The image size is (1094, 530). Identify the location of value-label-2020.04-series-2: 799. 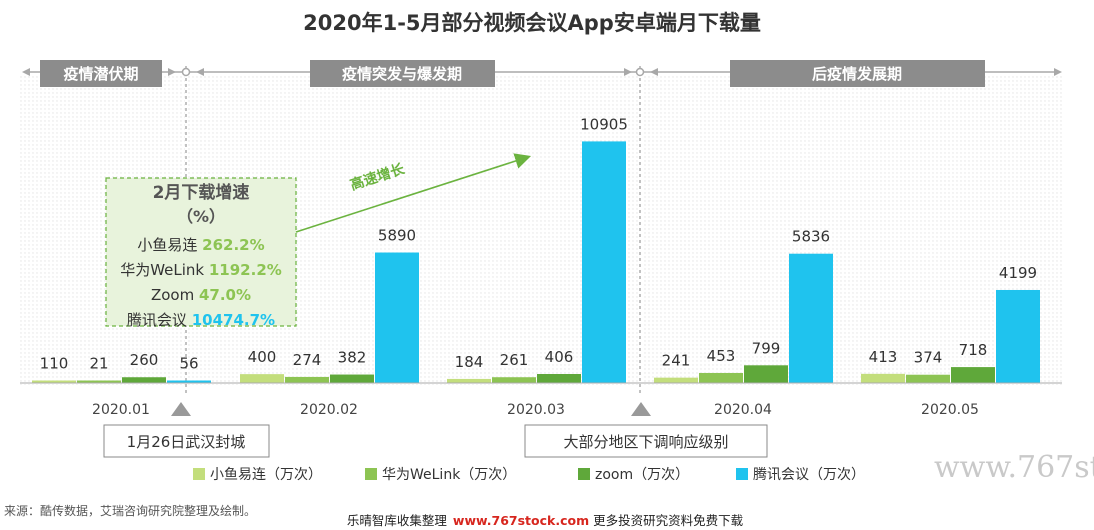
(766, 348).